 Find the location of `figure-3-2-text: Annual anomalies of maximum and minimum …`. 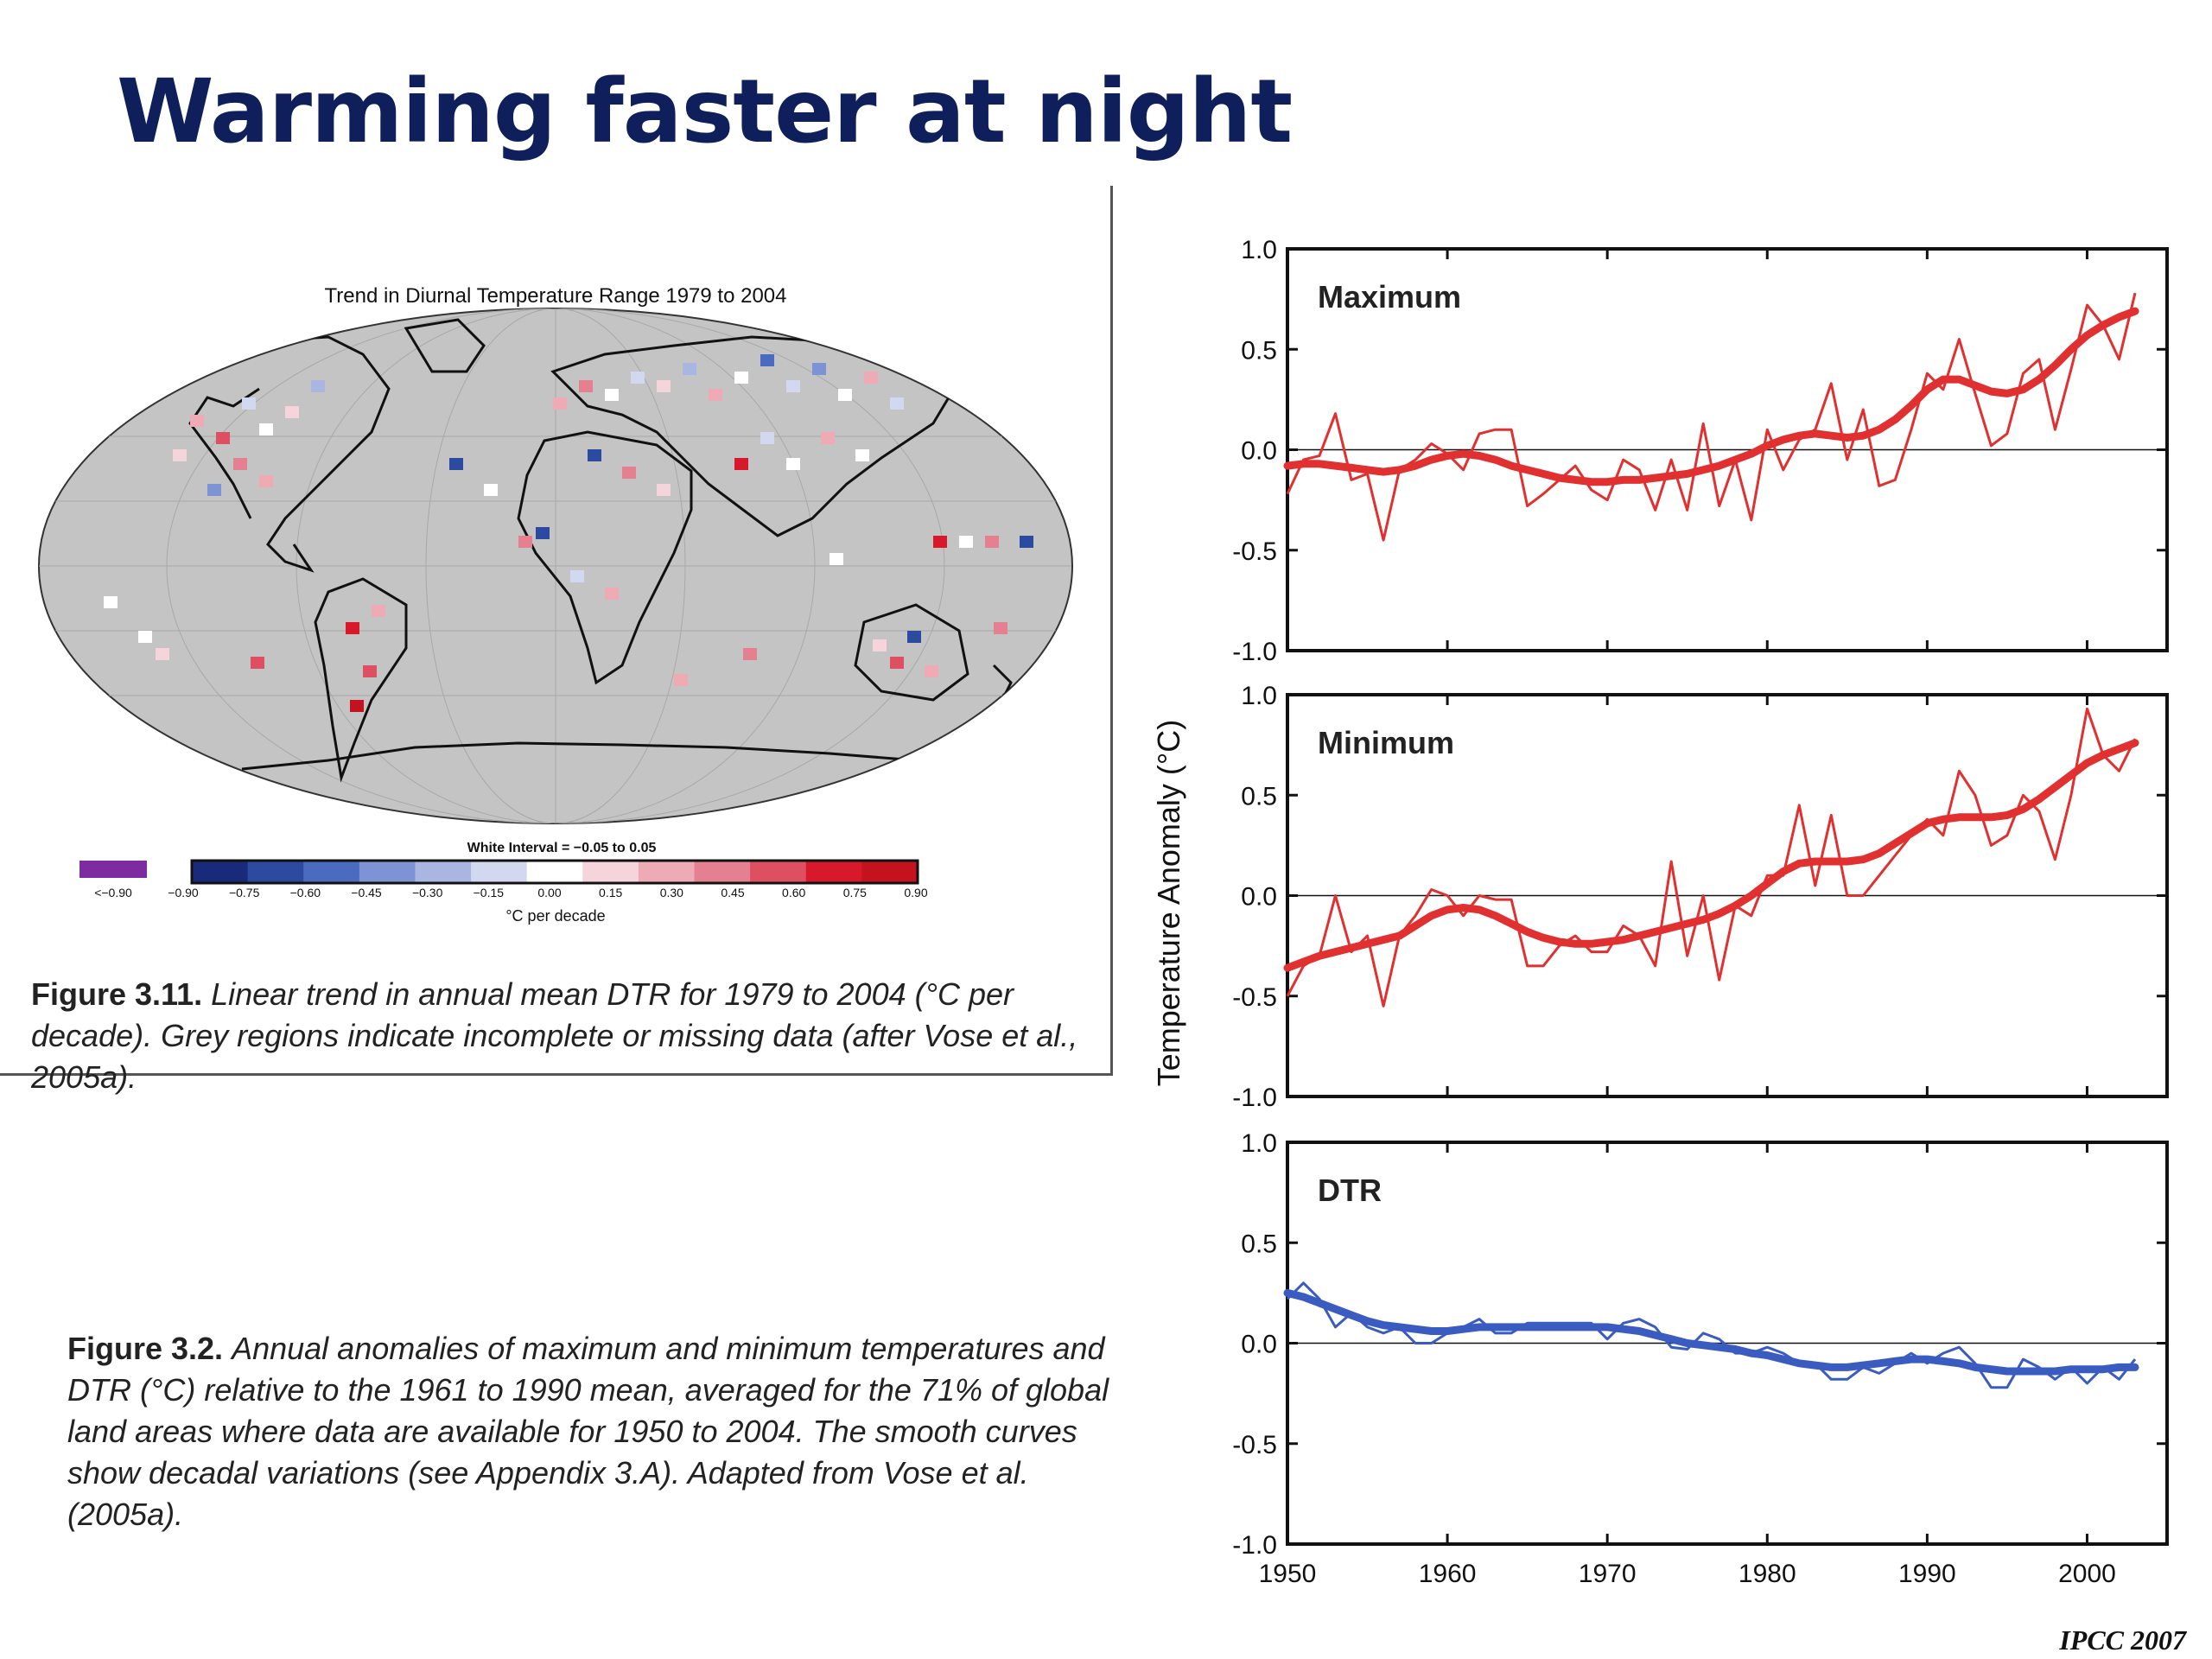

figure-3-2-text: Annual anomalies of maximum and minimum … is located at coordinates (588, 1431).